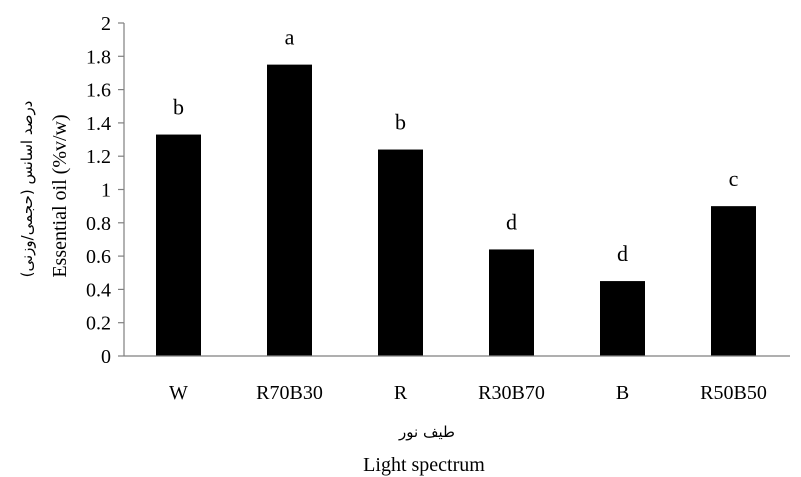 This screenshot has height=477, width=801. What do you see at coordinates (27, 189) in the screenshot?
I see `y-axis-title-fa: درصد اسانس (حجمی/وزنی)` at bounding box center [27, 189].